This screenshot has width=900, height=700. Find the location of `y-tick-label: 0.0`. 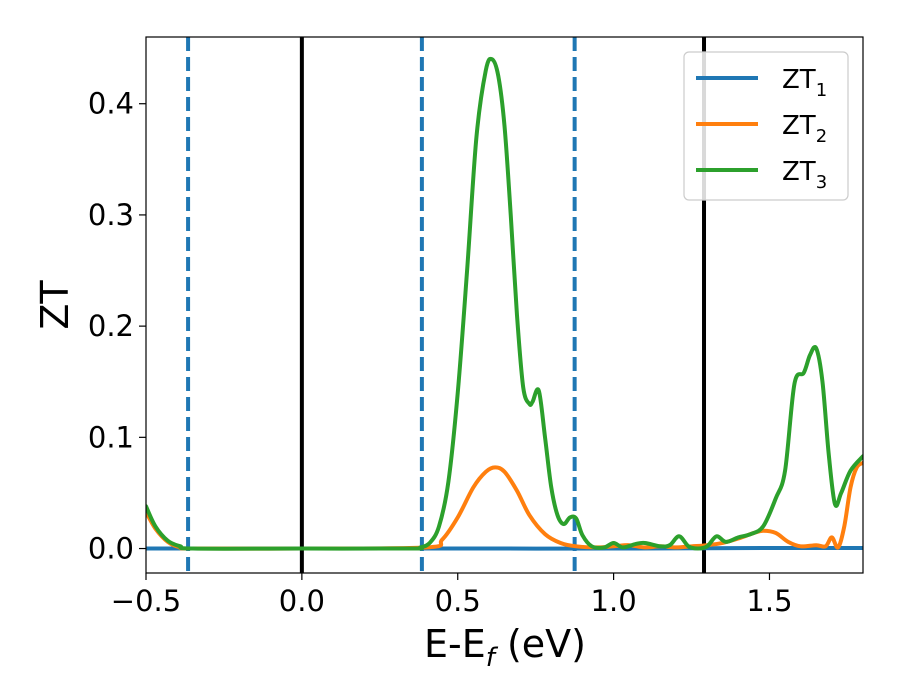

y-tick-label: 0.0 is located at coordinates (111, 549).